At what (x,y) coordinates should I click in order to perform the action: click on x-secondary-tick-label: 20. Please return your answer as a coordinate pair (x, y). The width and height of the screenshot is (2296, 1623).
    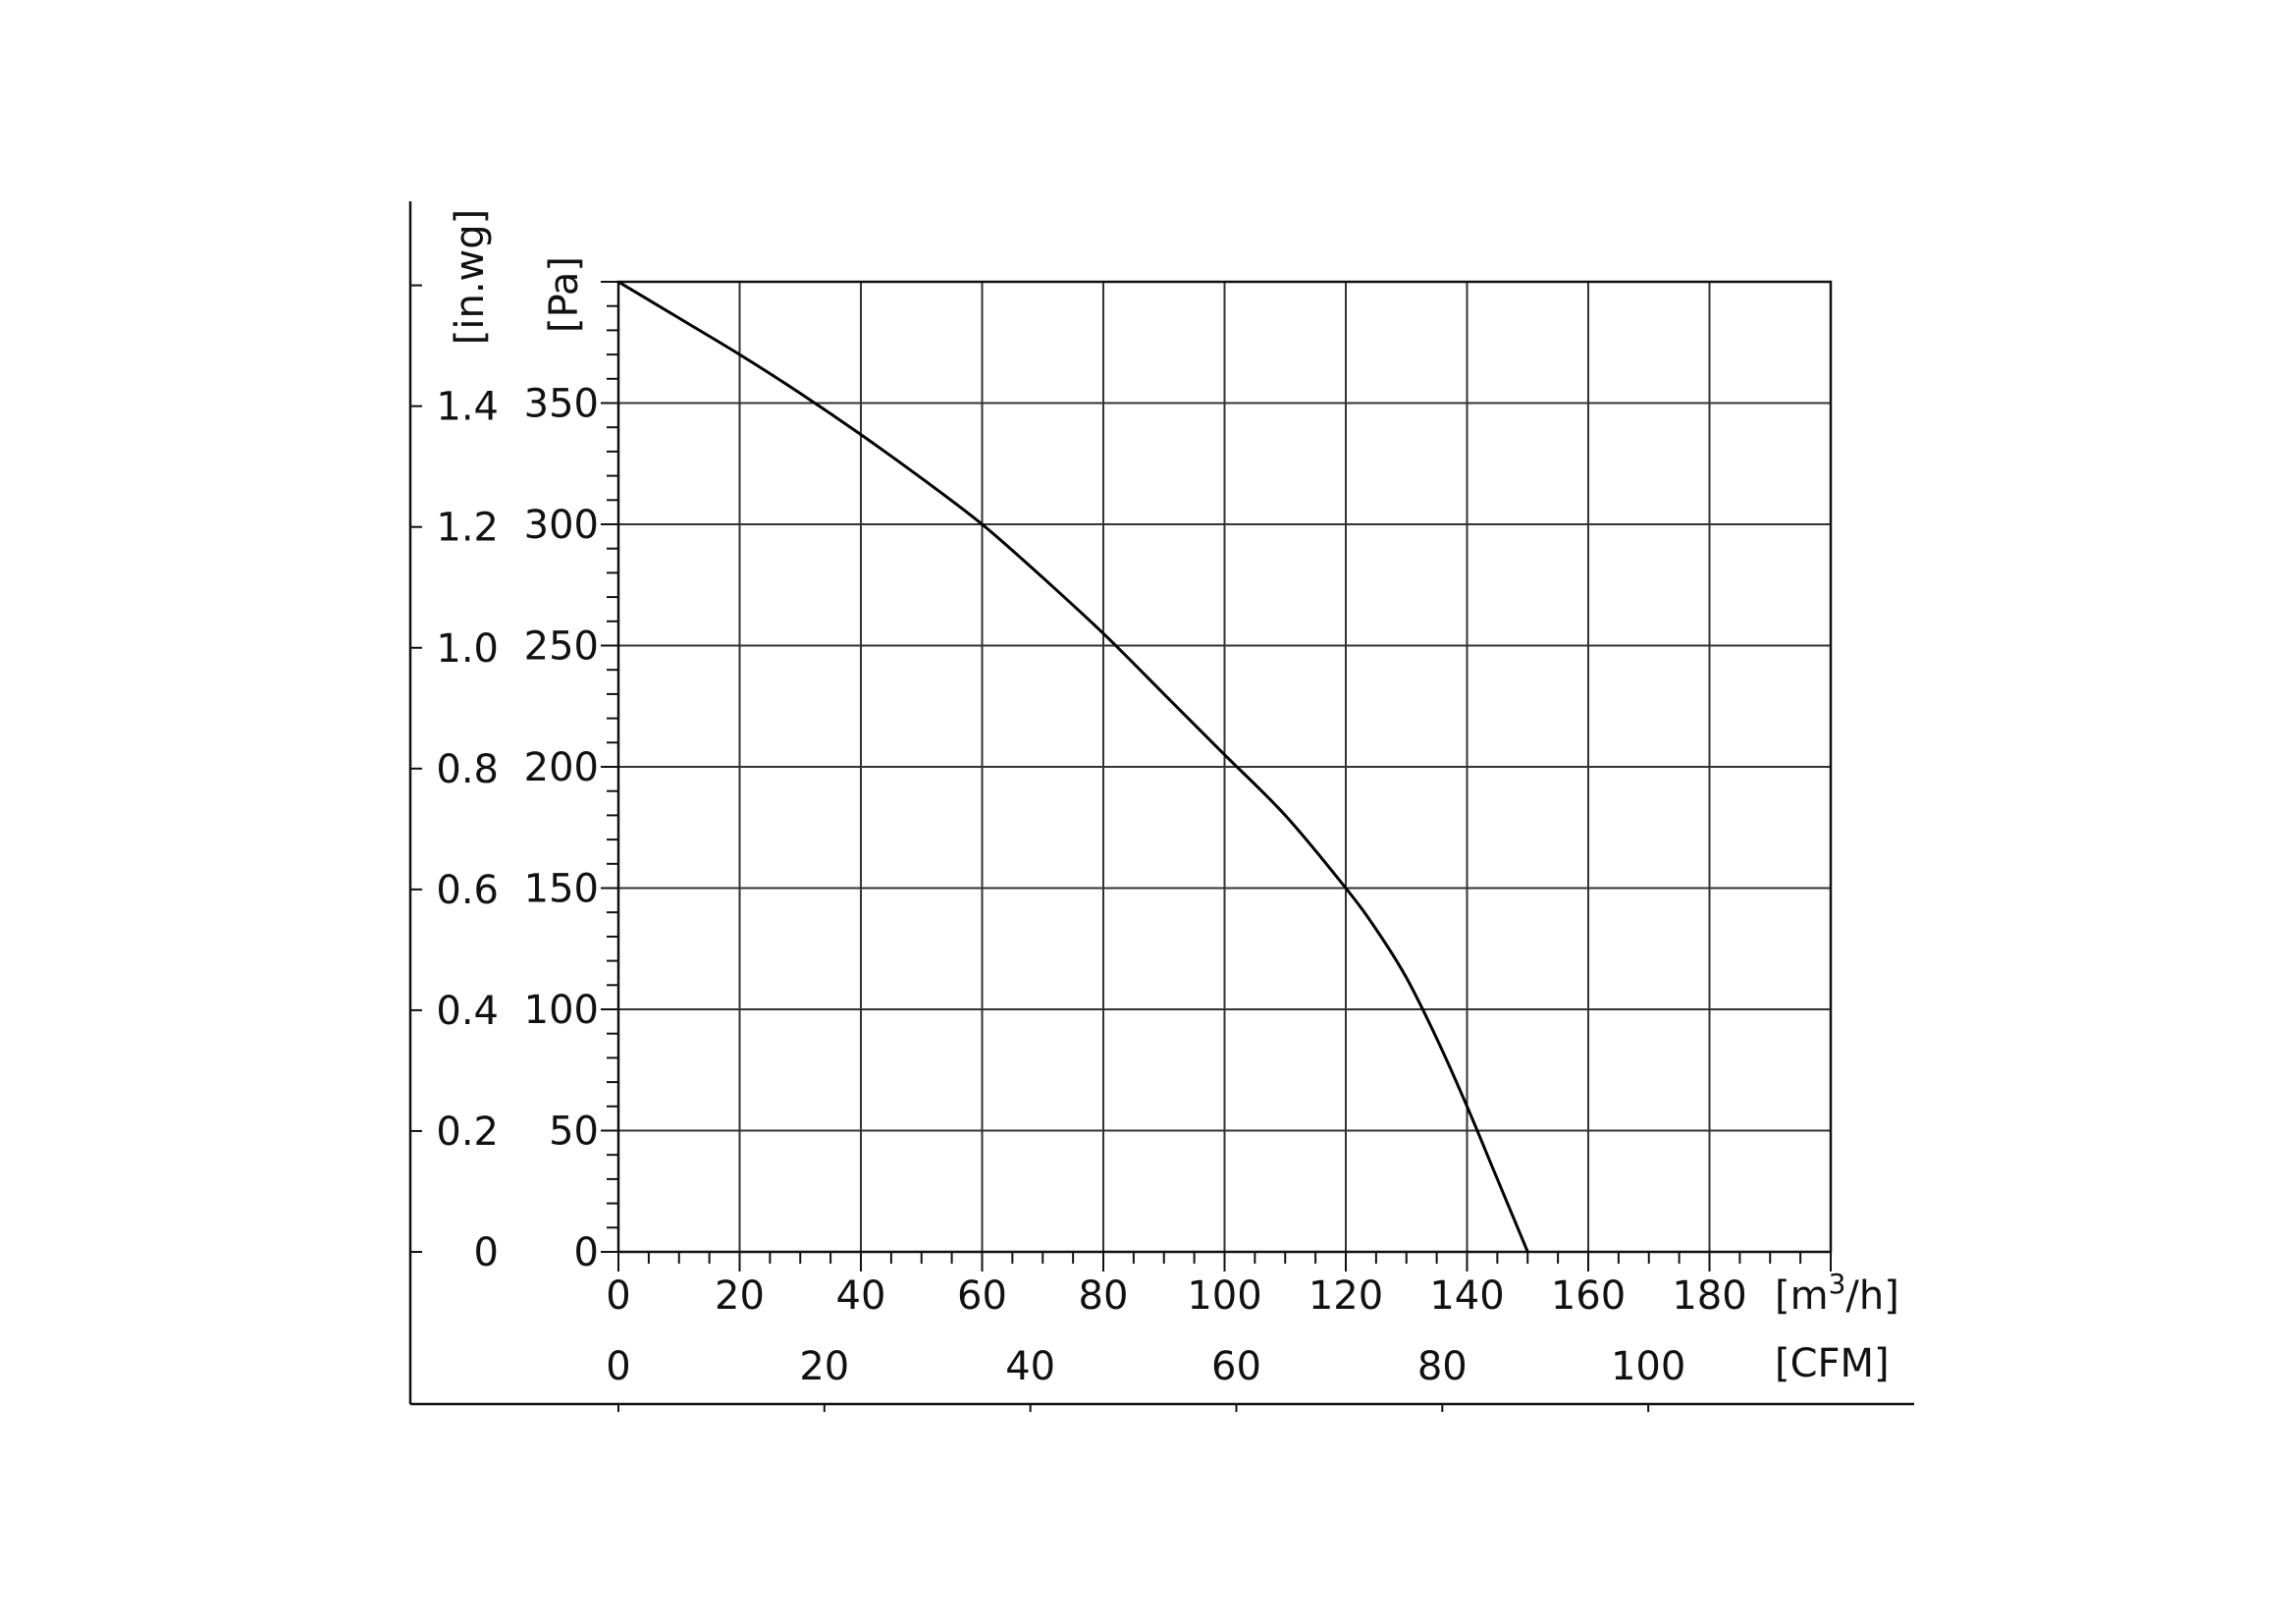
    Looking at the image, I should click on (824, 1366).